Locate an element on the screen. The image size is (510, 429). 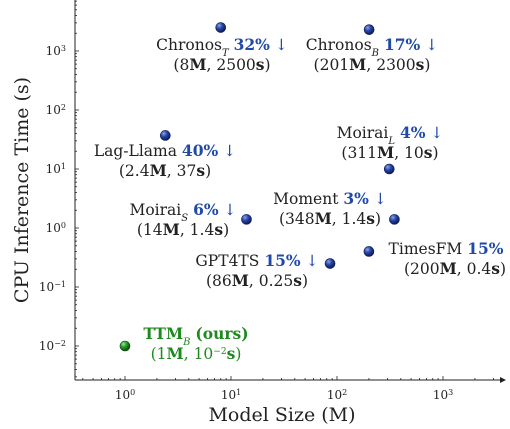
point-value-label: (200M, 0.4s) is located at coordinates (455, 268).